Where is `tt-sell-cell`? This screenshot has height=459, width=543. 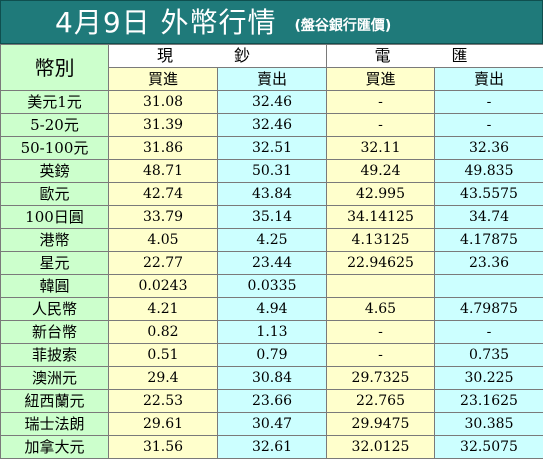 tt-sell-cell is located at coordinates (489, 286).